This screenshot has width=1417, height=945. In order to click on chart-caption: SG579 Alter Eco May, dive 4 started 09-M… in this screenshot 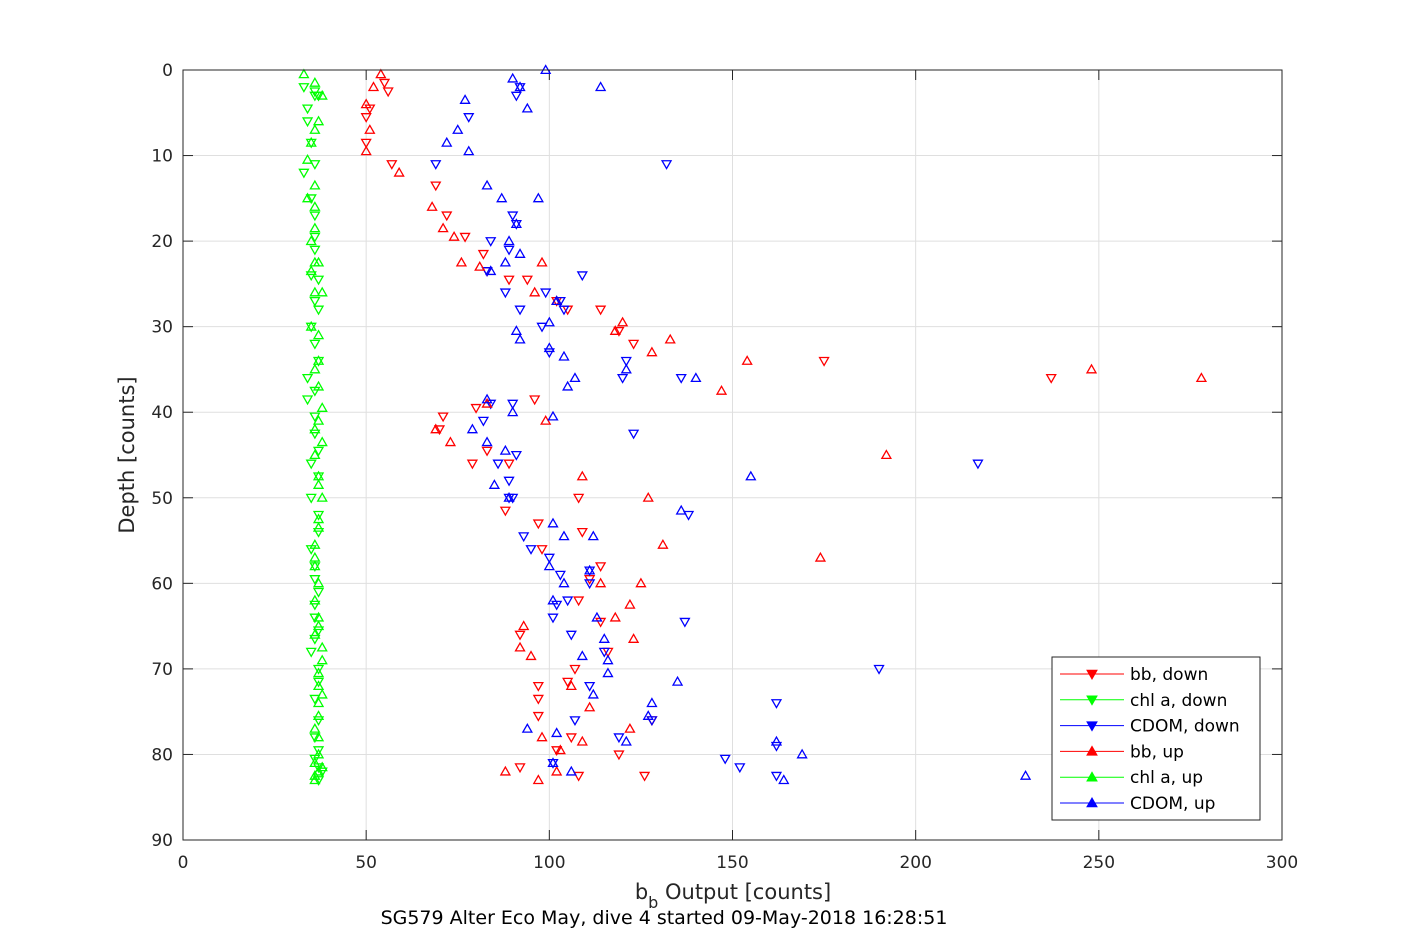, I will do `click(664, 918)`.